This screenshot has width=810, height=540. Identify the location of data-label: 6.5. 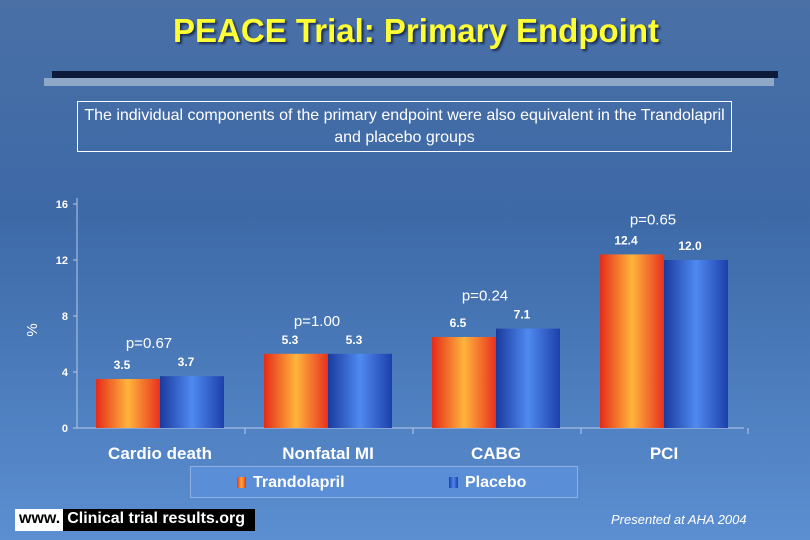
(458, 323).